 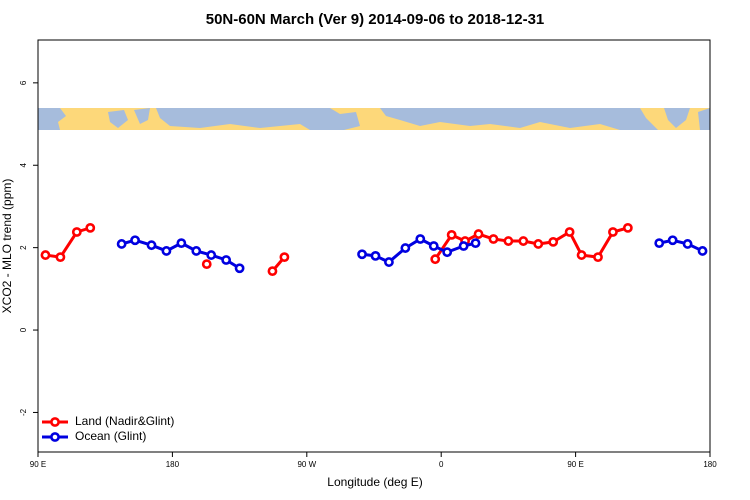 I want to click on y-tick-label: 0, so click(x=23, y=329).